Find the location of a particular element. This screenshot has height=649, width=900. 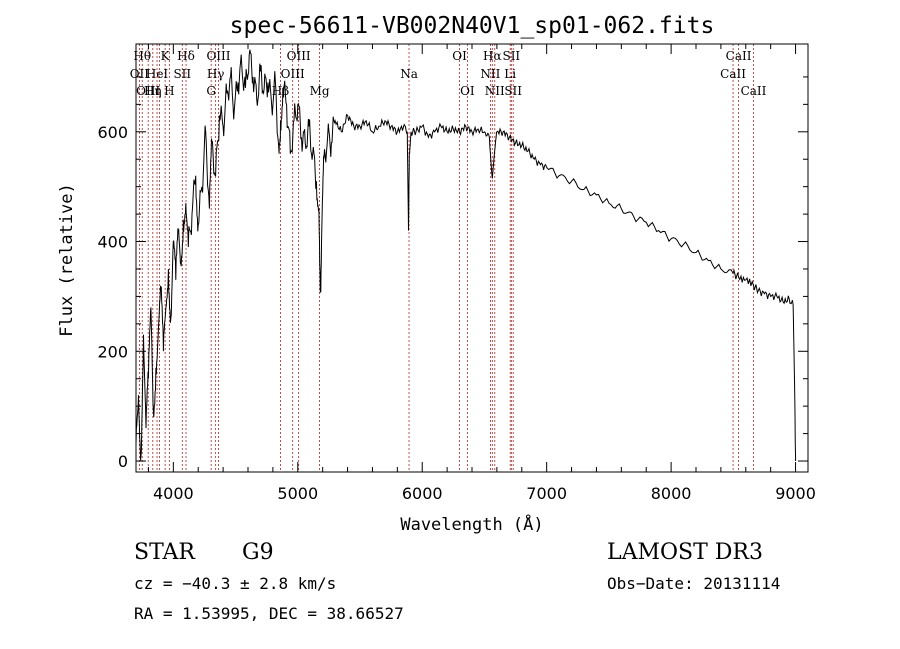

y-tick-label: 0 is located at coordinates (123, 461).